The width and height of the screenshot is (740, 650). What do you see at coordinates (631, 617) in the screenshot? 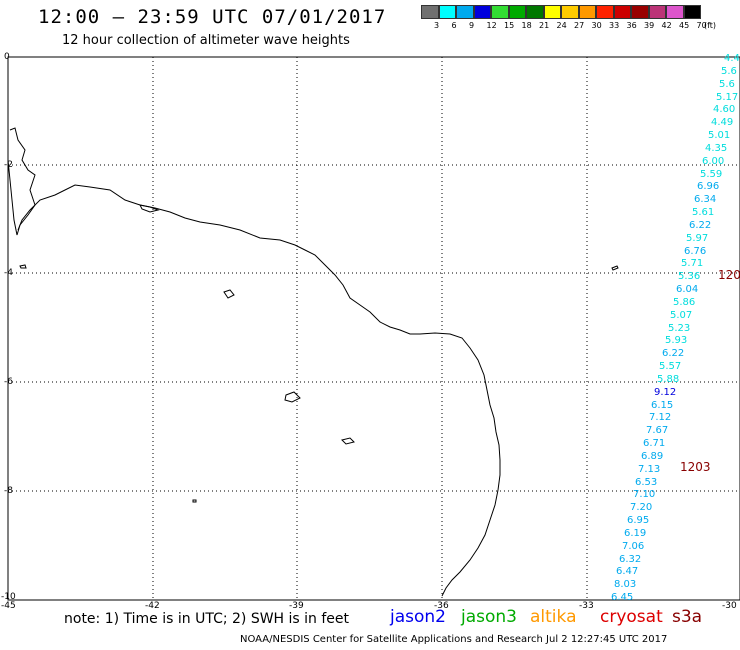
I see `satellite-legend-item: cryosat` at bounding box center [631, 617].